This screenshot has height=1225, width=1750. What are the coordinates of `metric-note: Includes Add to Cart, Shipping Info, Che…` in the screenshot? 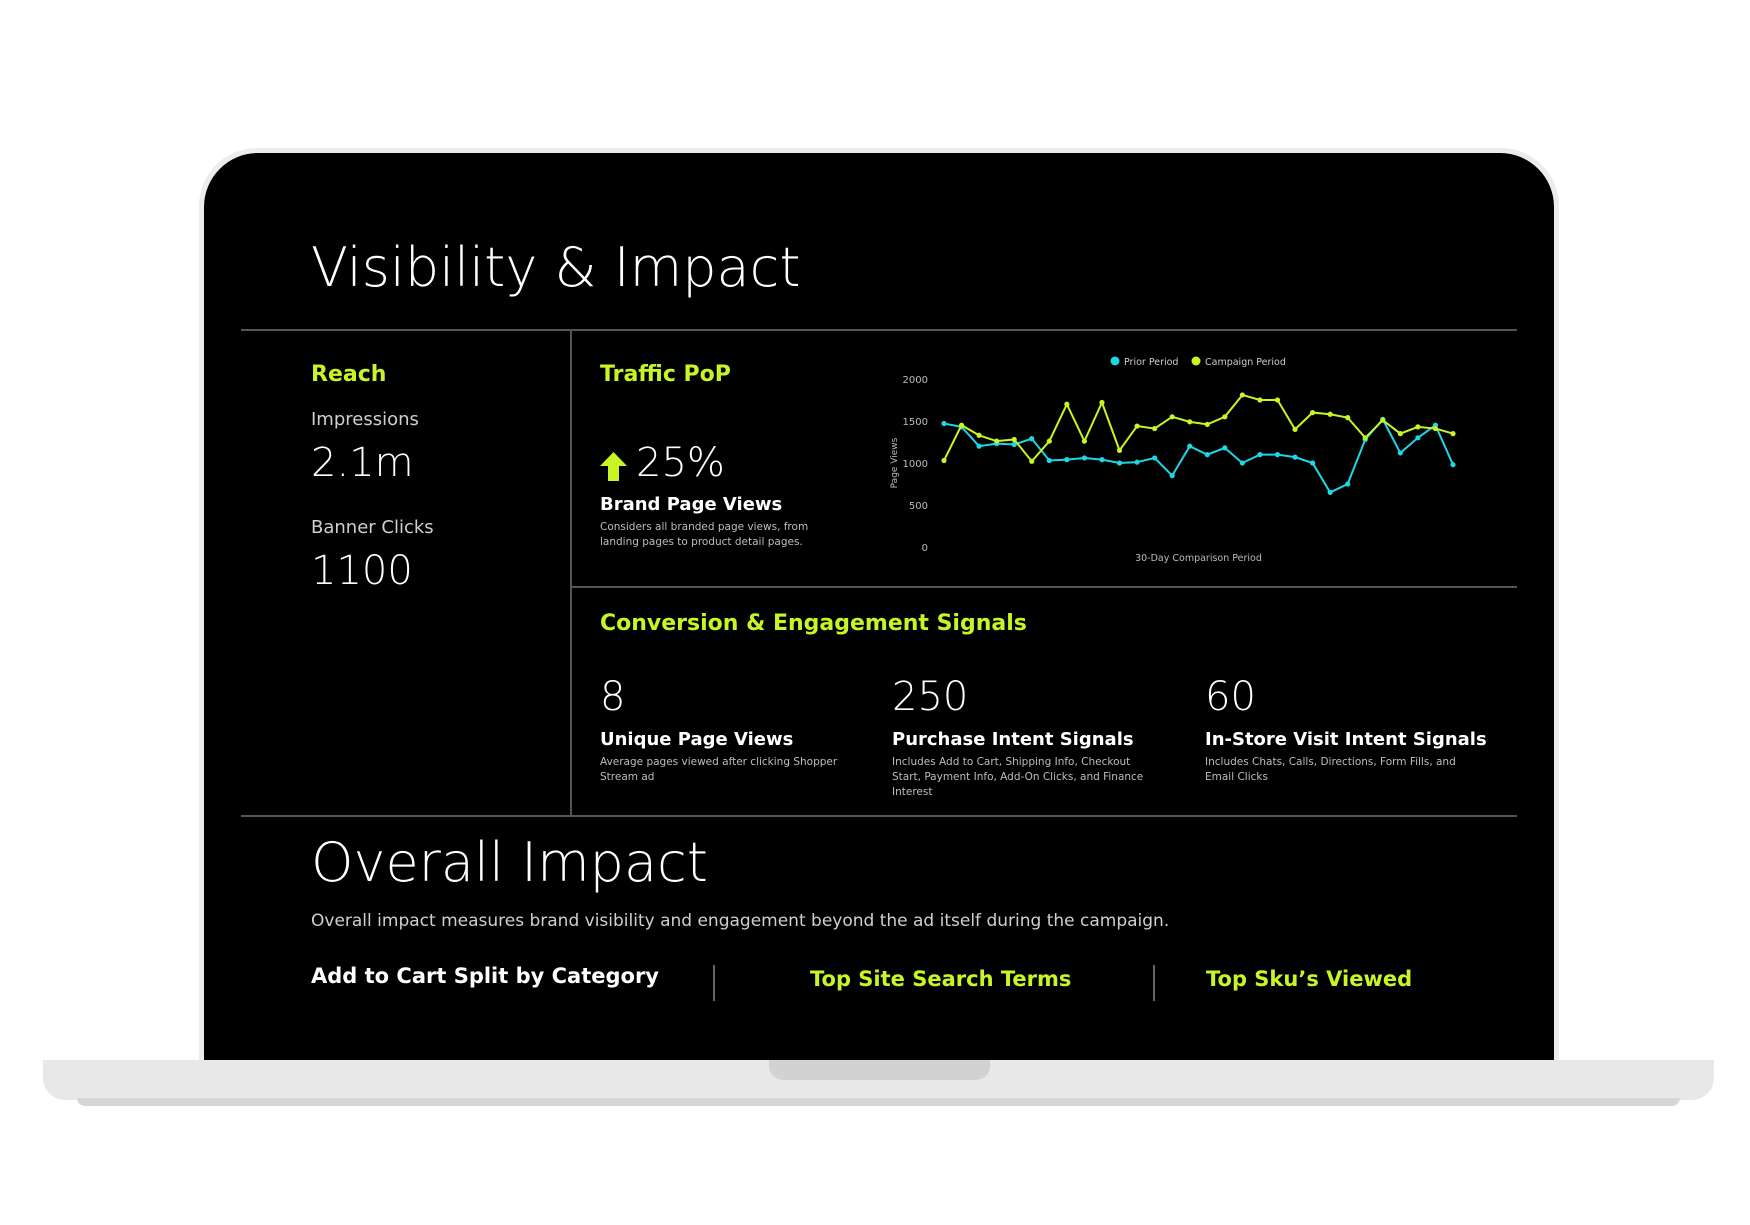 It's located at (1018, 777).